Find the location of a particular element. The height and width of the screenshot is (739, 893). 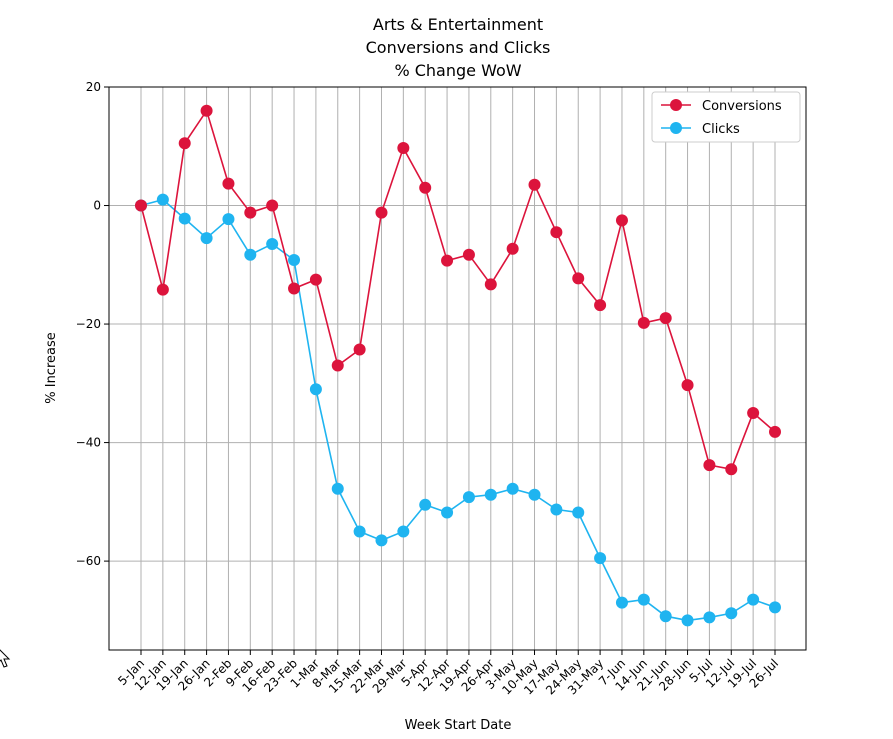

legend: Conversions Clicks is located at coordinates (726, 117).